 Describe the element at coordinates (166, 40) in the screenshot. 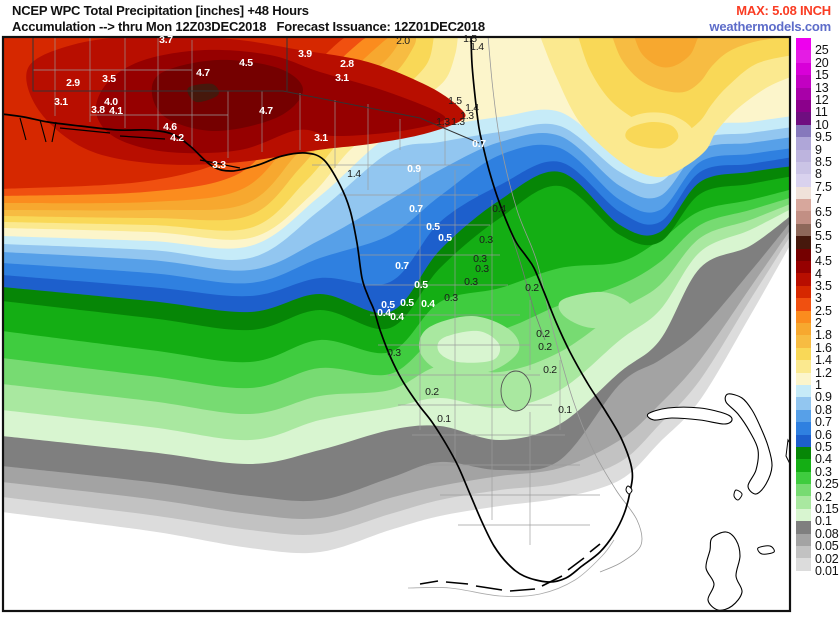

I see `precip-value-label: 3.7` at that location.